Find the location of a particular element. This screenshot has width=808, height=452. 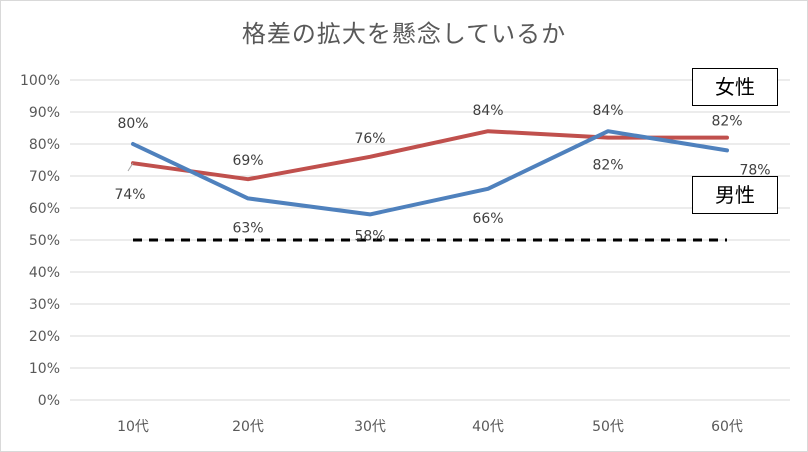

y-tick-label: 40% is located at coordinates (44, 273).